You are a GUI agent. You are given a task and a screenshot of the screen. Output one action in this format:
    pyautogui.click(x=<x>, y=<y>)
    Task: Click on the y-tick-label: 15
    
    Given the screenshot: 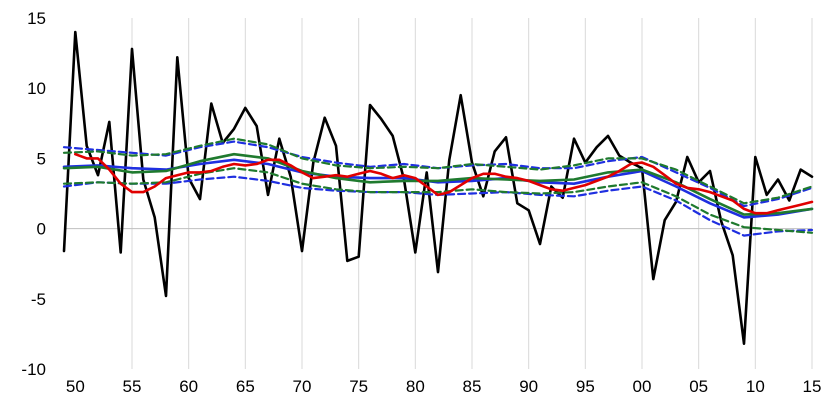 What is the action you would take?
    pyautogui.click(x=36, y=18)
    